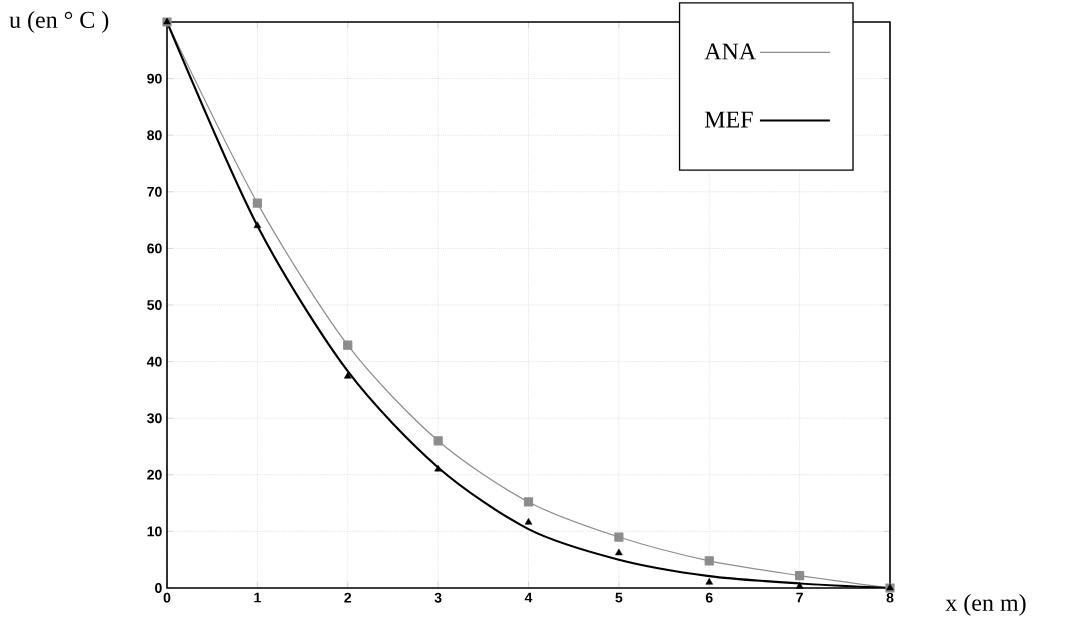 Image resolution: width=1083 pixels, height=618 pixels. I want to click on x-tick-label: 6, so click(709, 597).